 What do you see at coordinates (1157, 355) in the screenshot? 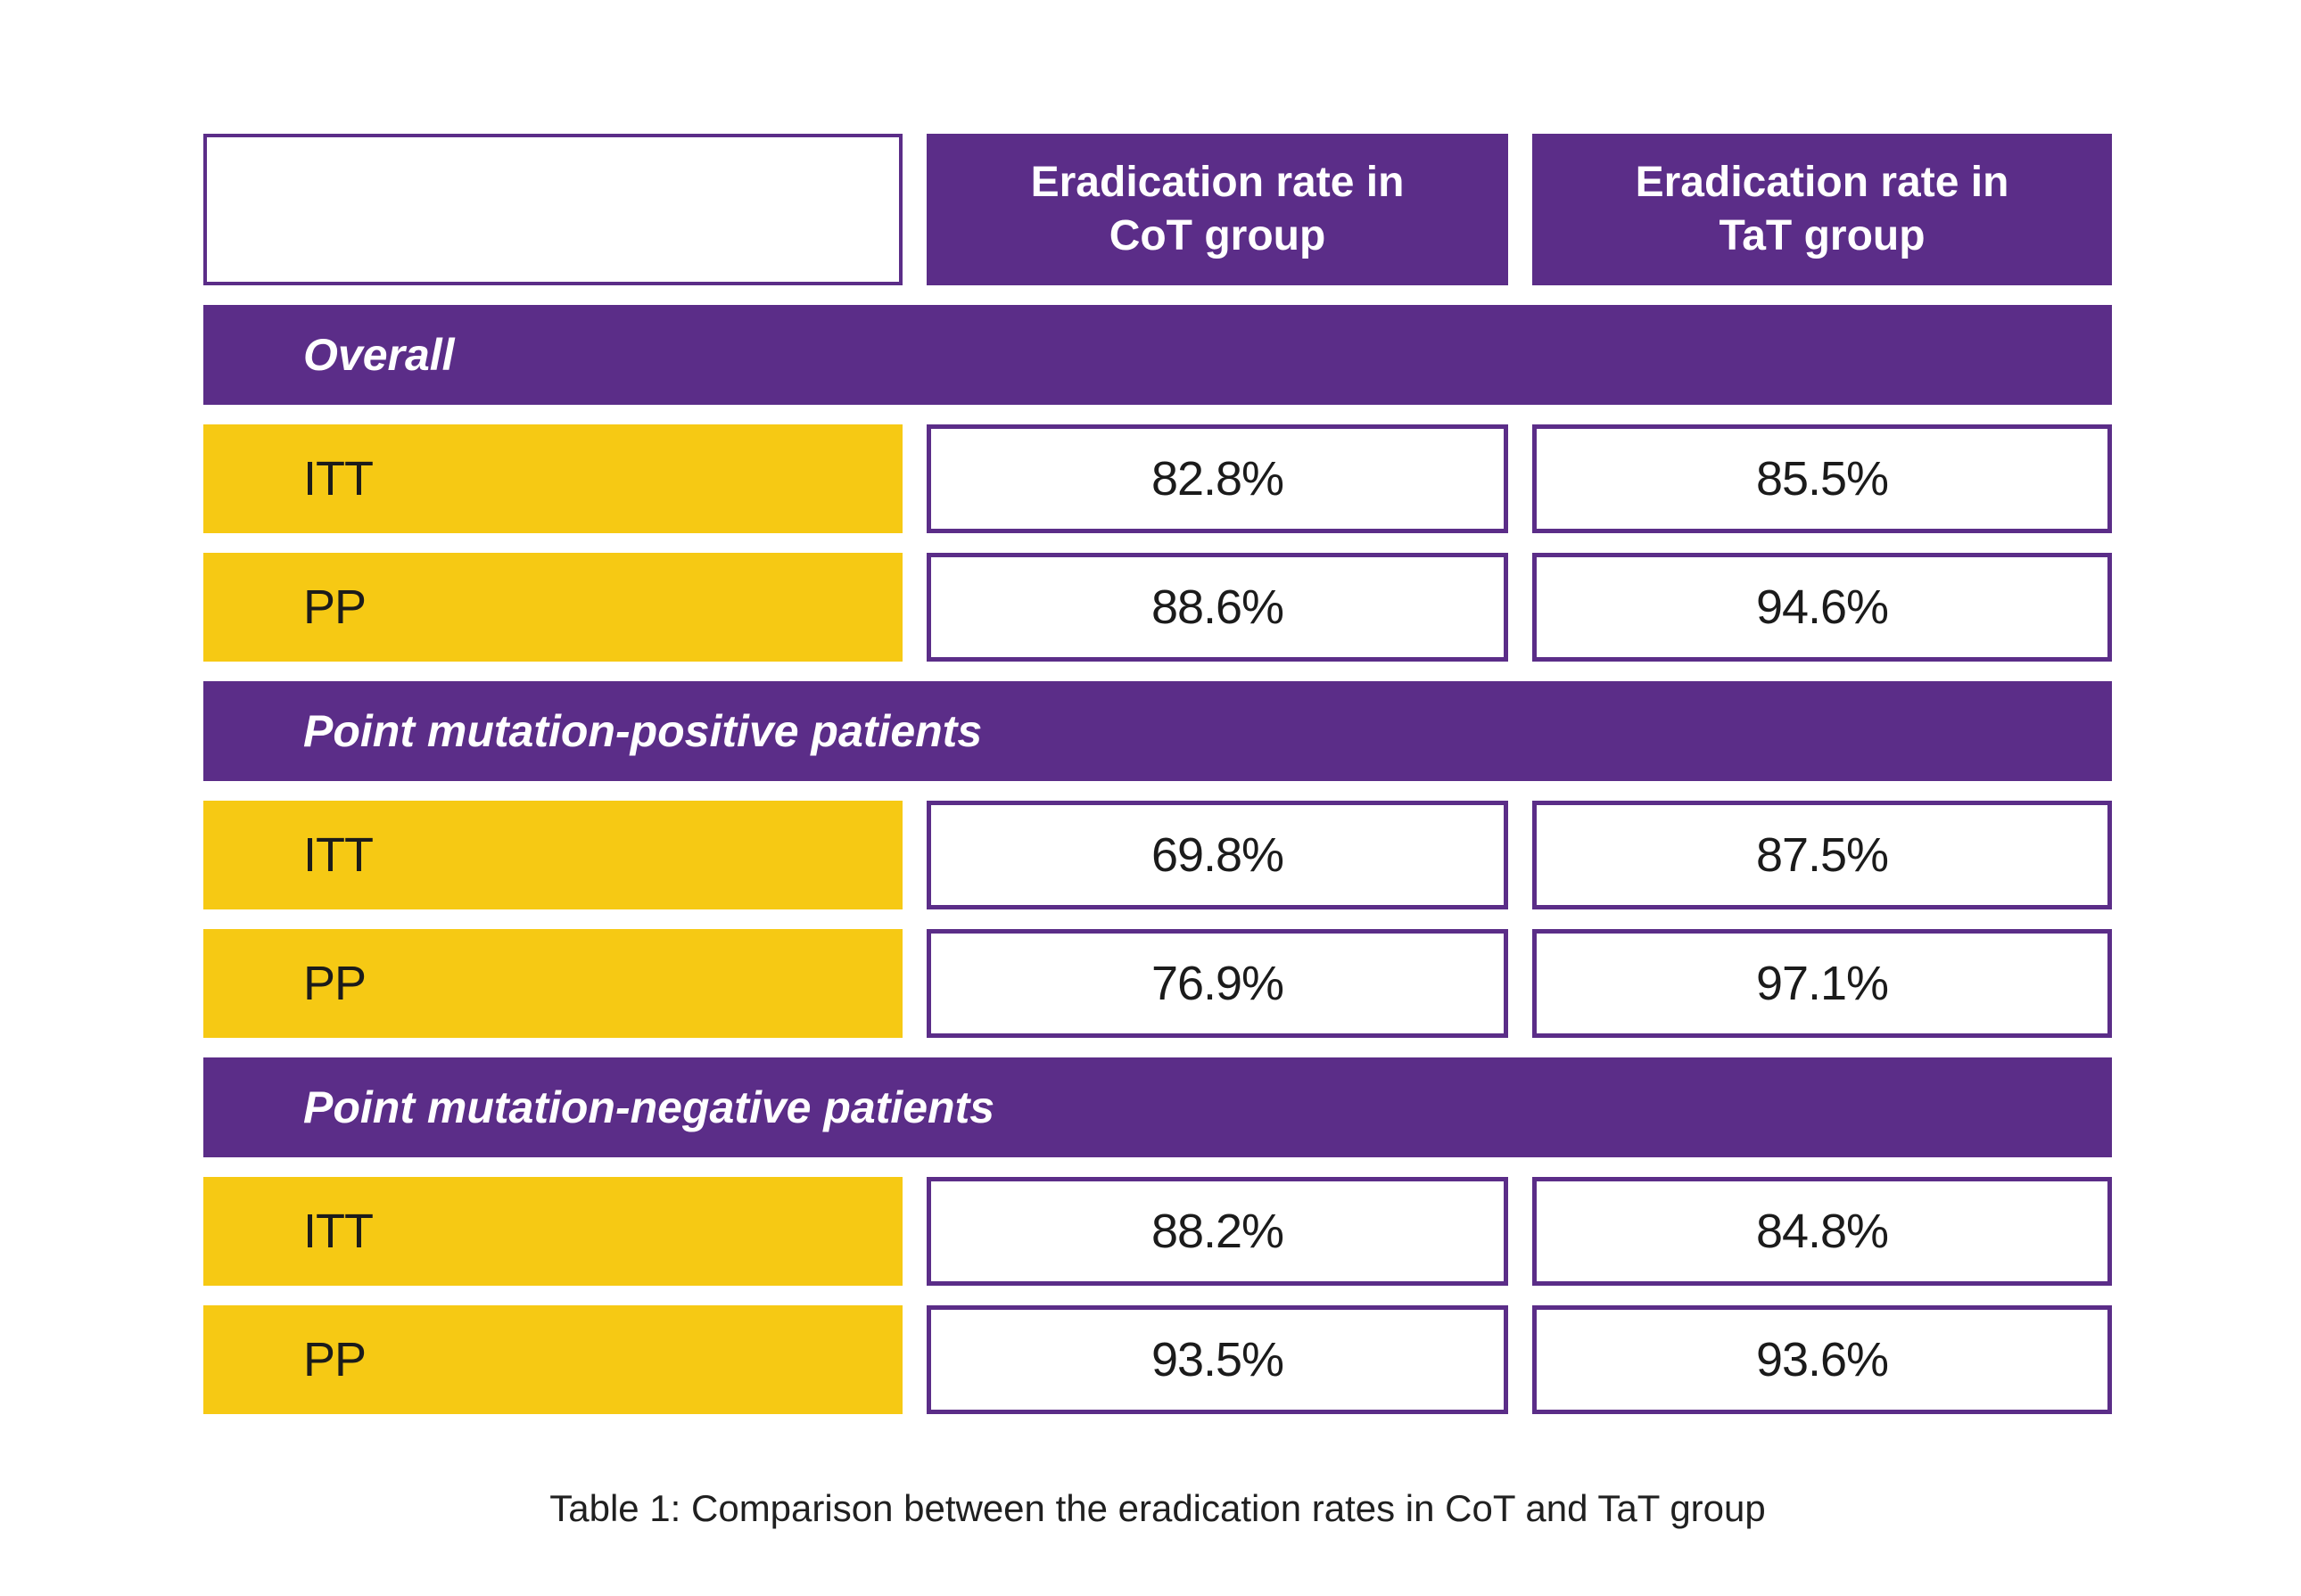
I see `section-header-overall: Overall` at bounding box center [1157, 355].